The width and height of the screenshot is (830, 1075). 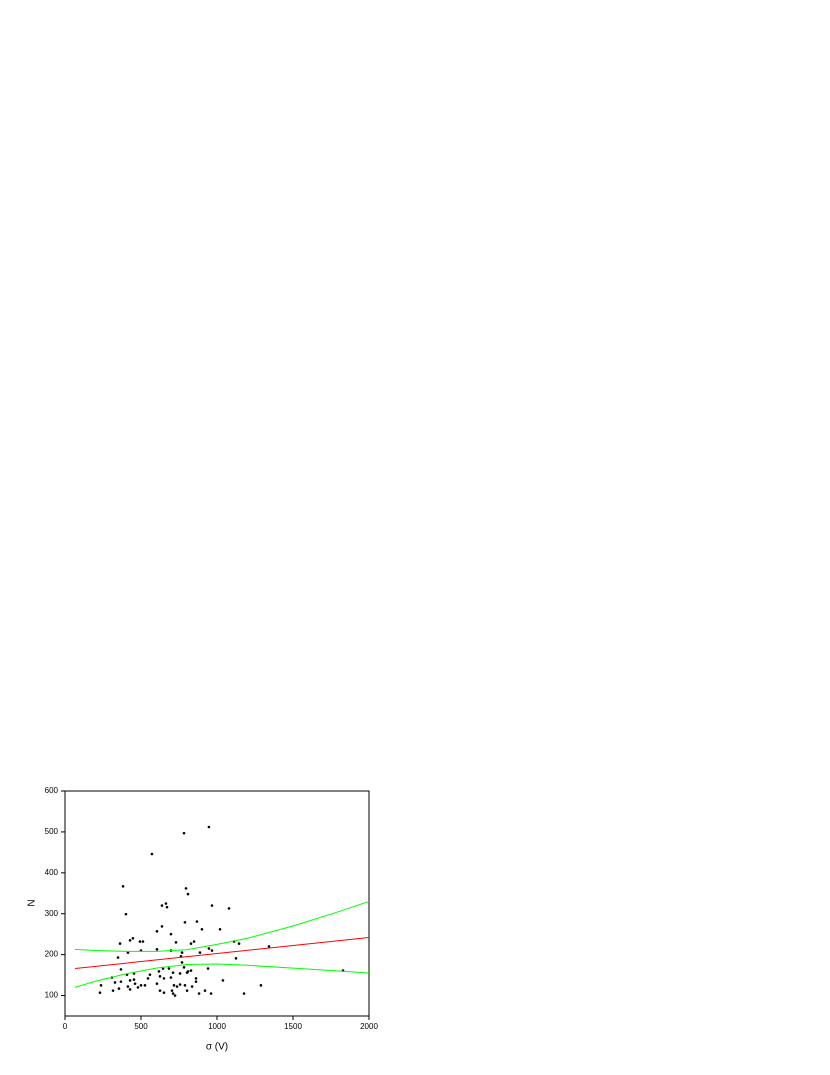 What do you see at coordinates (52, 872) in the screenshot?
I see `y-tick-label: 400` at bounding box center [52, 872].